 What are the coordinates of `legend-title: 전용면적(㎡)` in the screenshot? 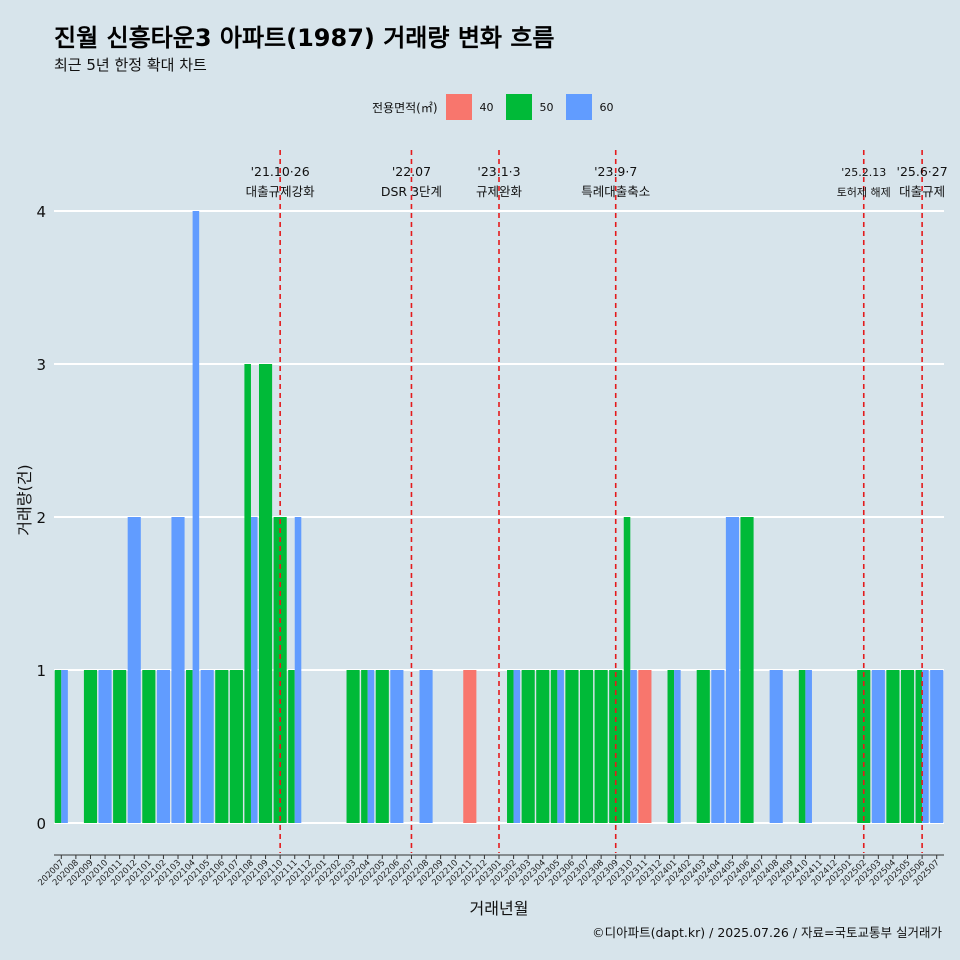 It's located at (405, 107).